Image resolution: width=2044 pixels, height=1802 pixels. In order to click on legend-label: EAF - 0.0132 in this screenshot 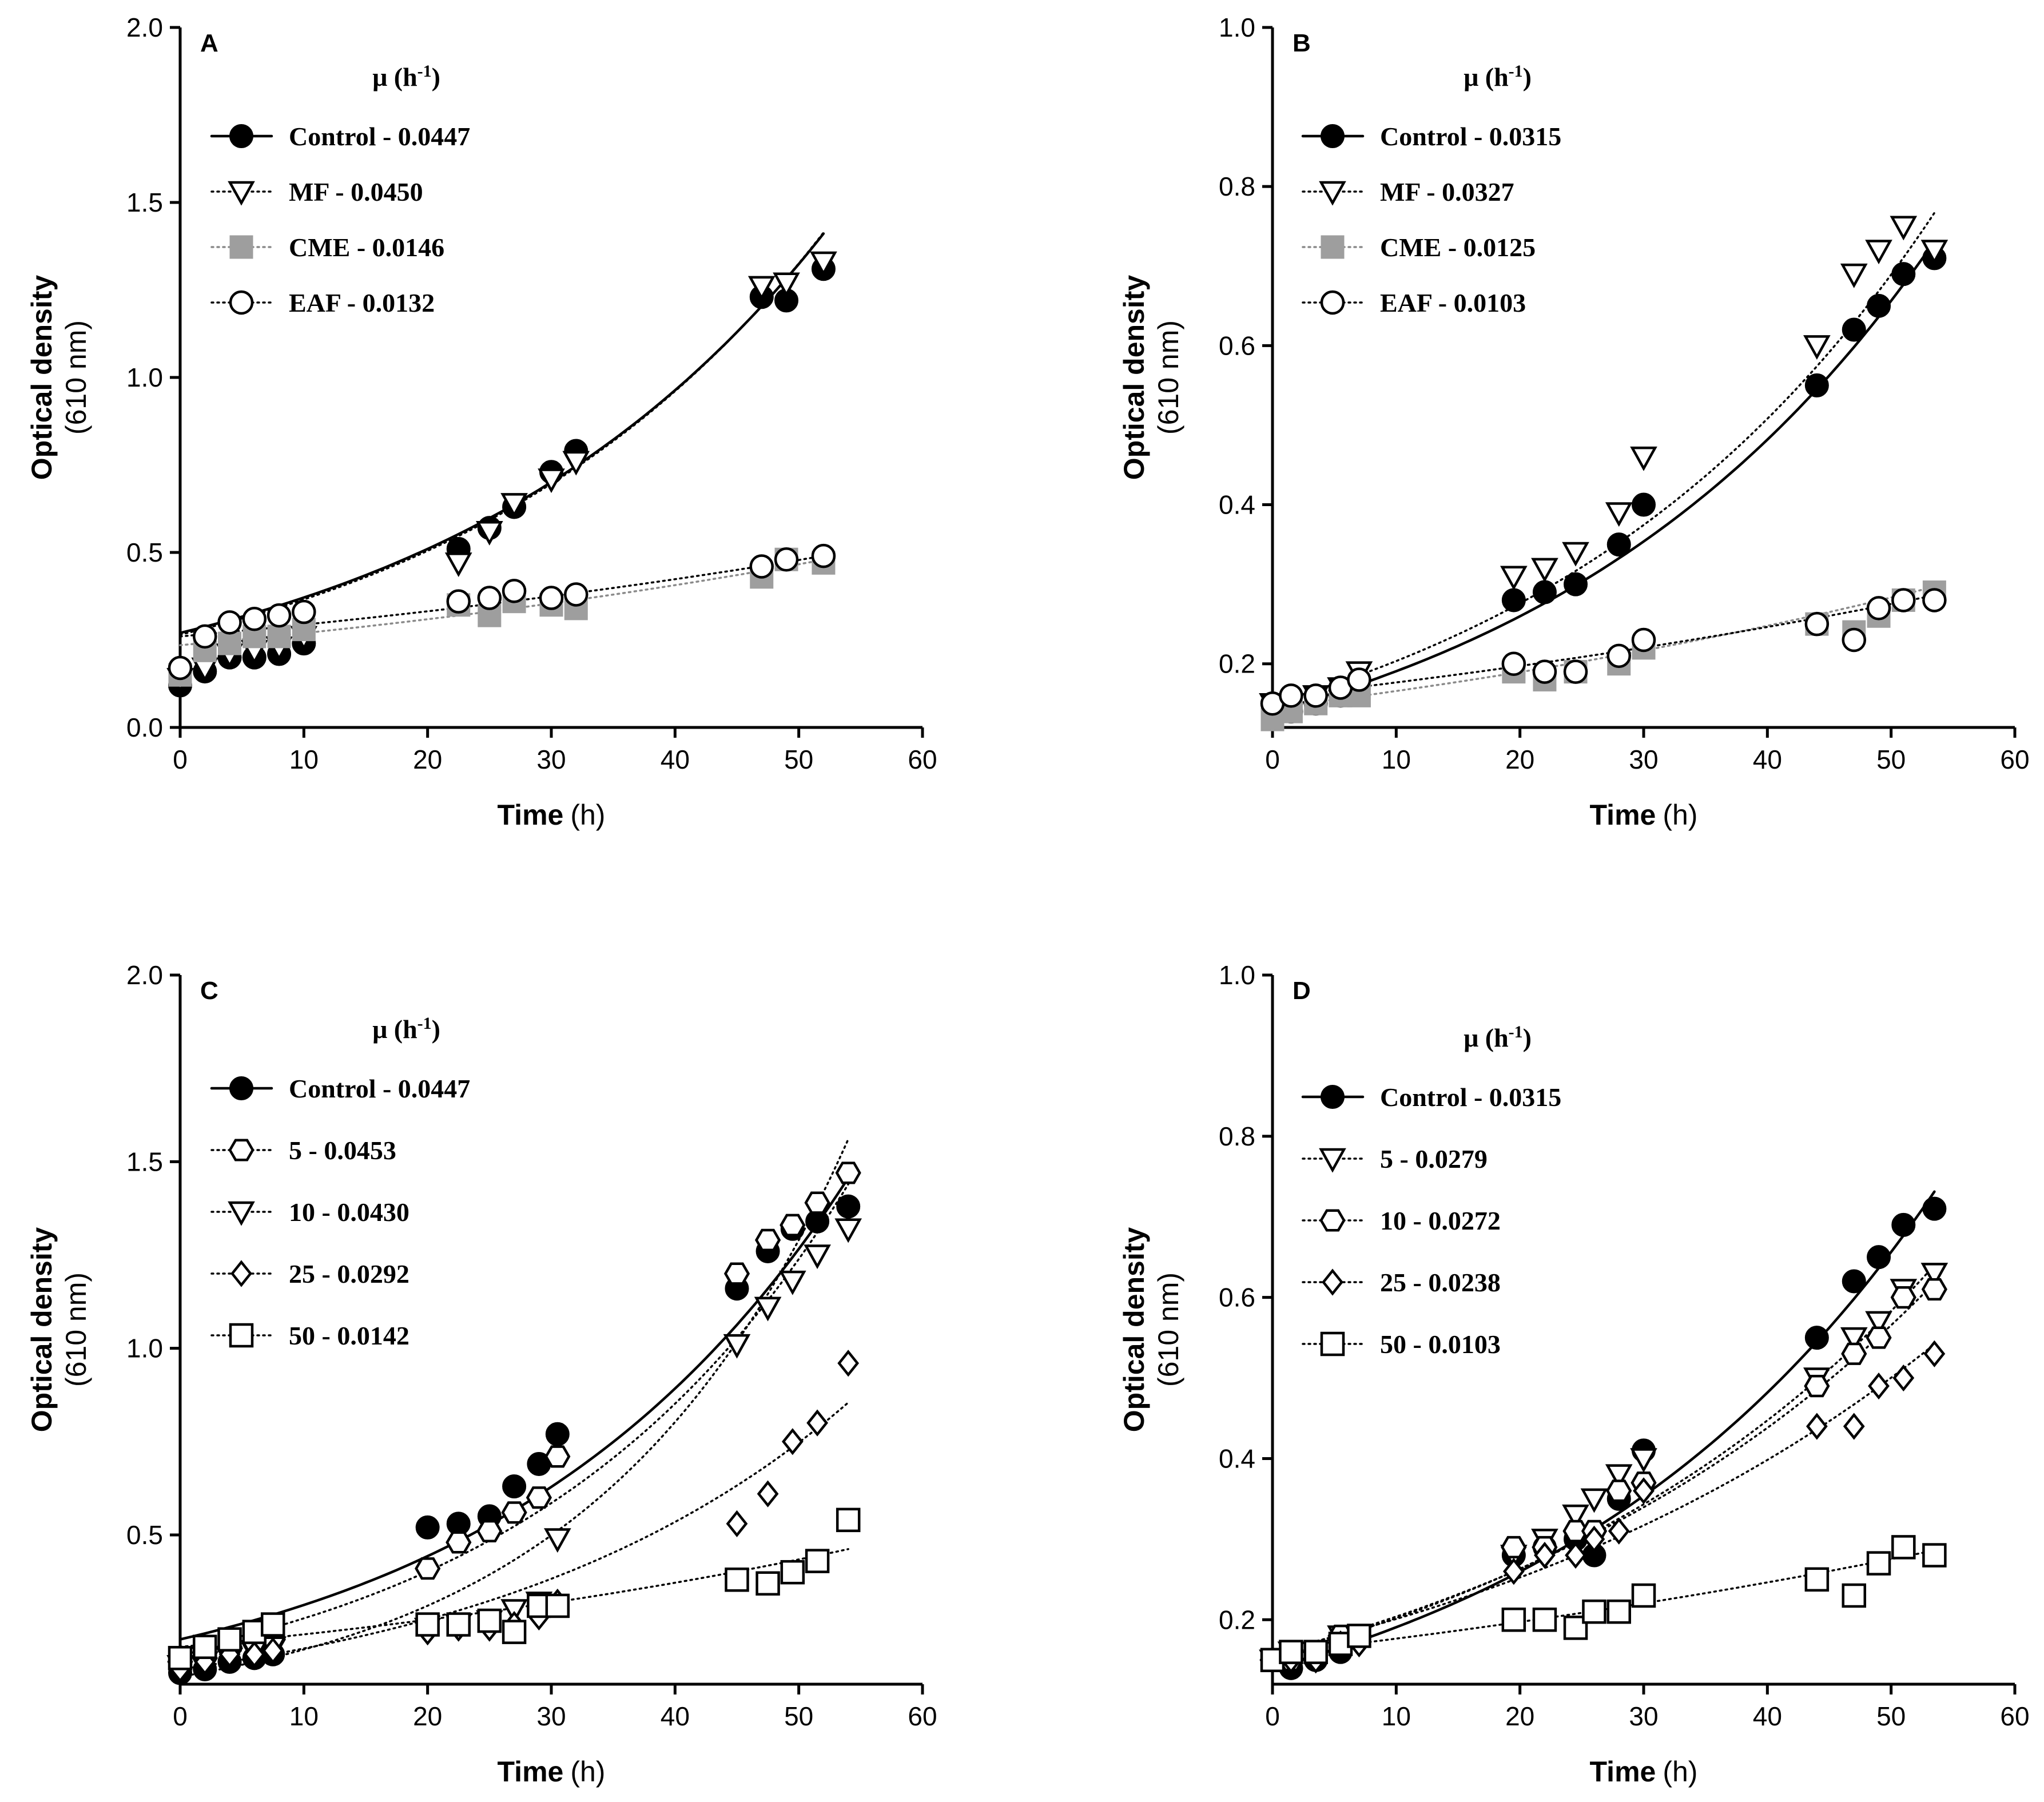, I will do `click(362, 302)`.